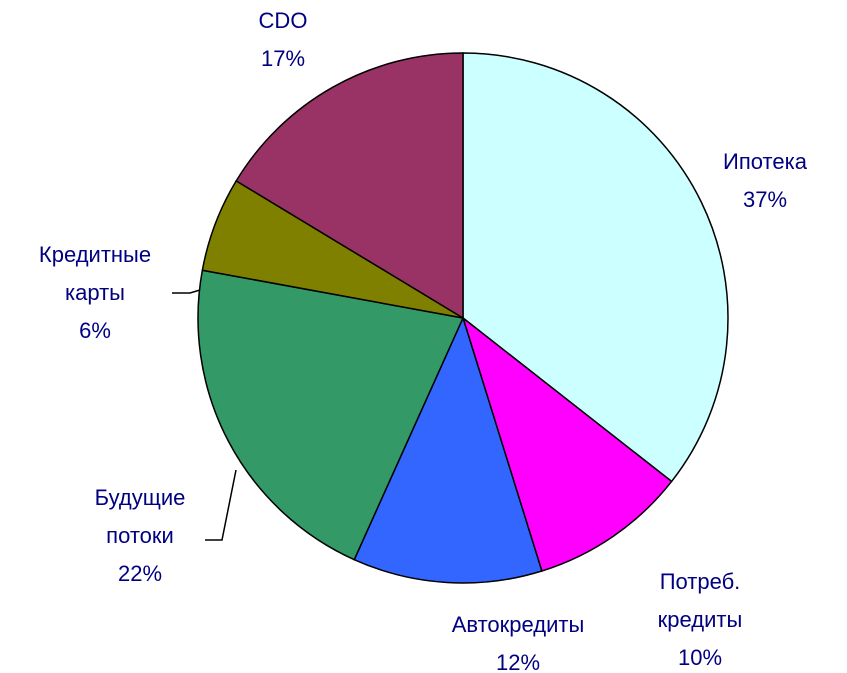 The height and width of the screenshot is (673, 847). Describe the element at coordinates (140, 516) in the screenshot. I see `category-label: Будущие потоки` at that location.